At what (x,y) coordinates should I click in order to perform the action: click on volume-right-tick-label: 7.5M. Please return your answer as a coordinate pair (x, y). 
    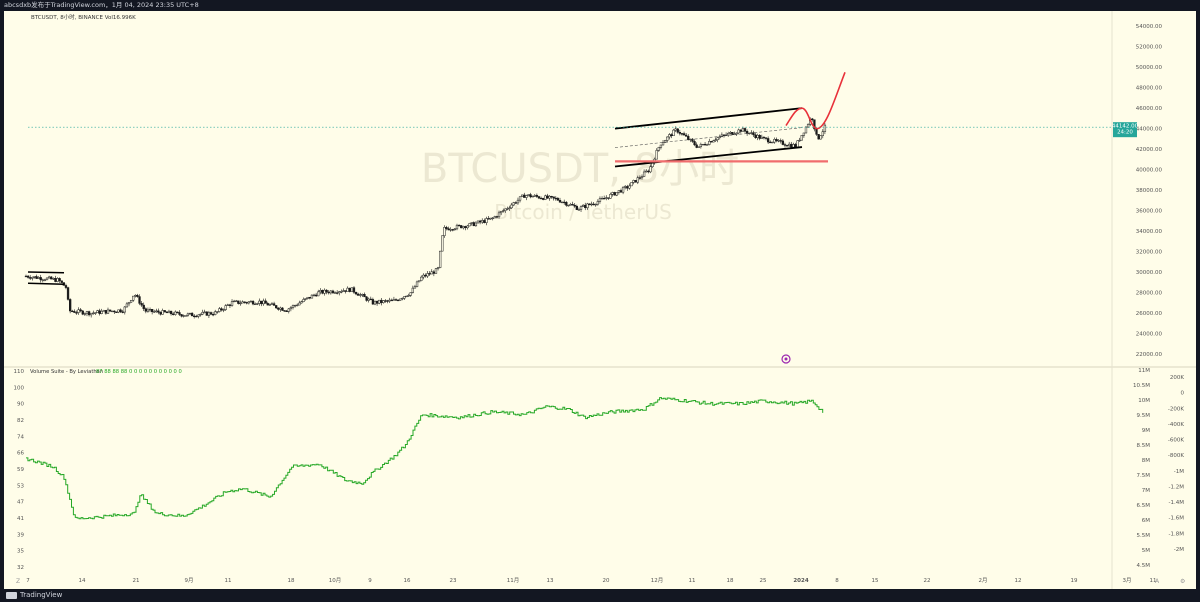
    Looking at the image, I should click on (1144, 476).